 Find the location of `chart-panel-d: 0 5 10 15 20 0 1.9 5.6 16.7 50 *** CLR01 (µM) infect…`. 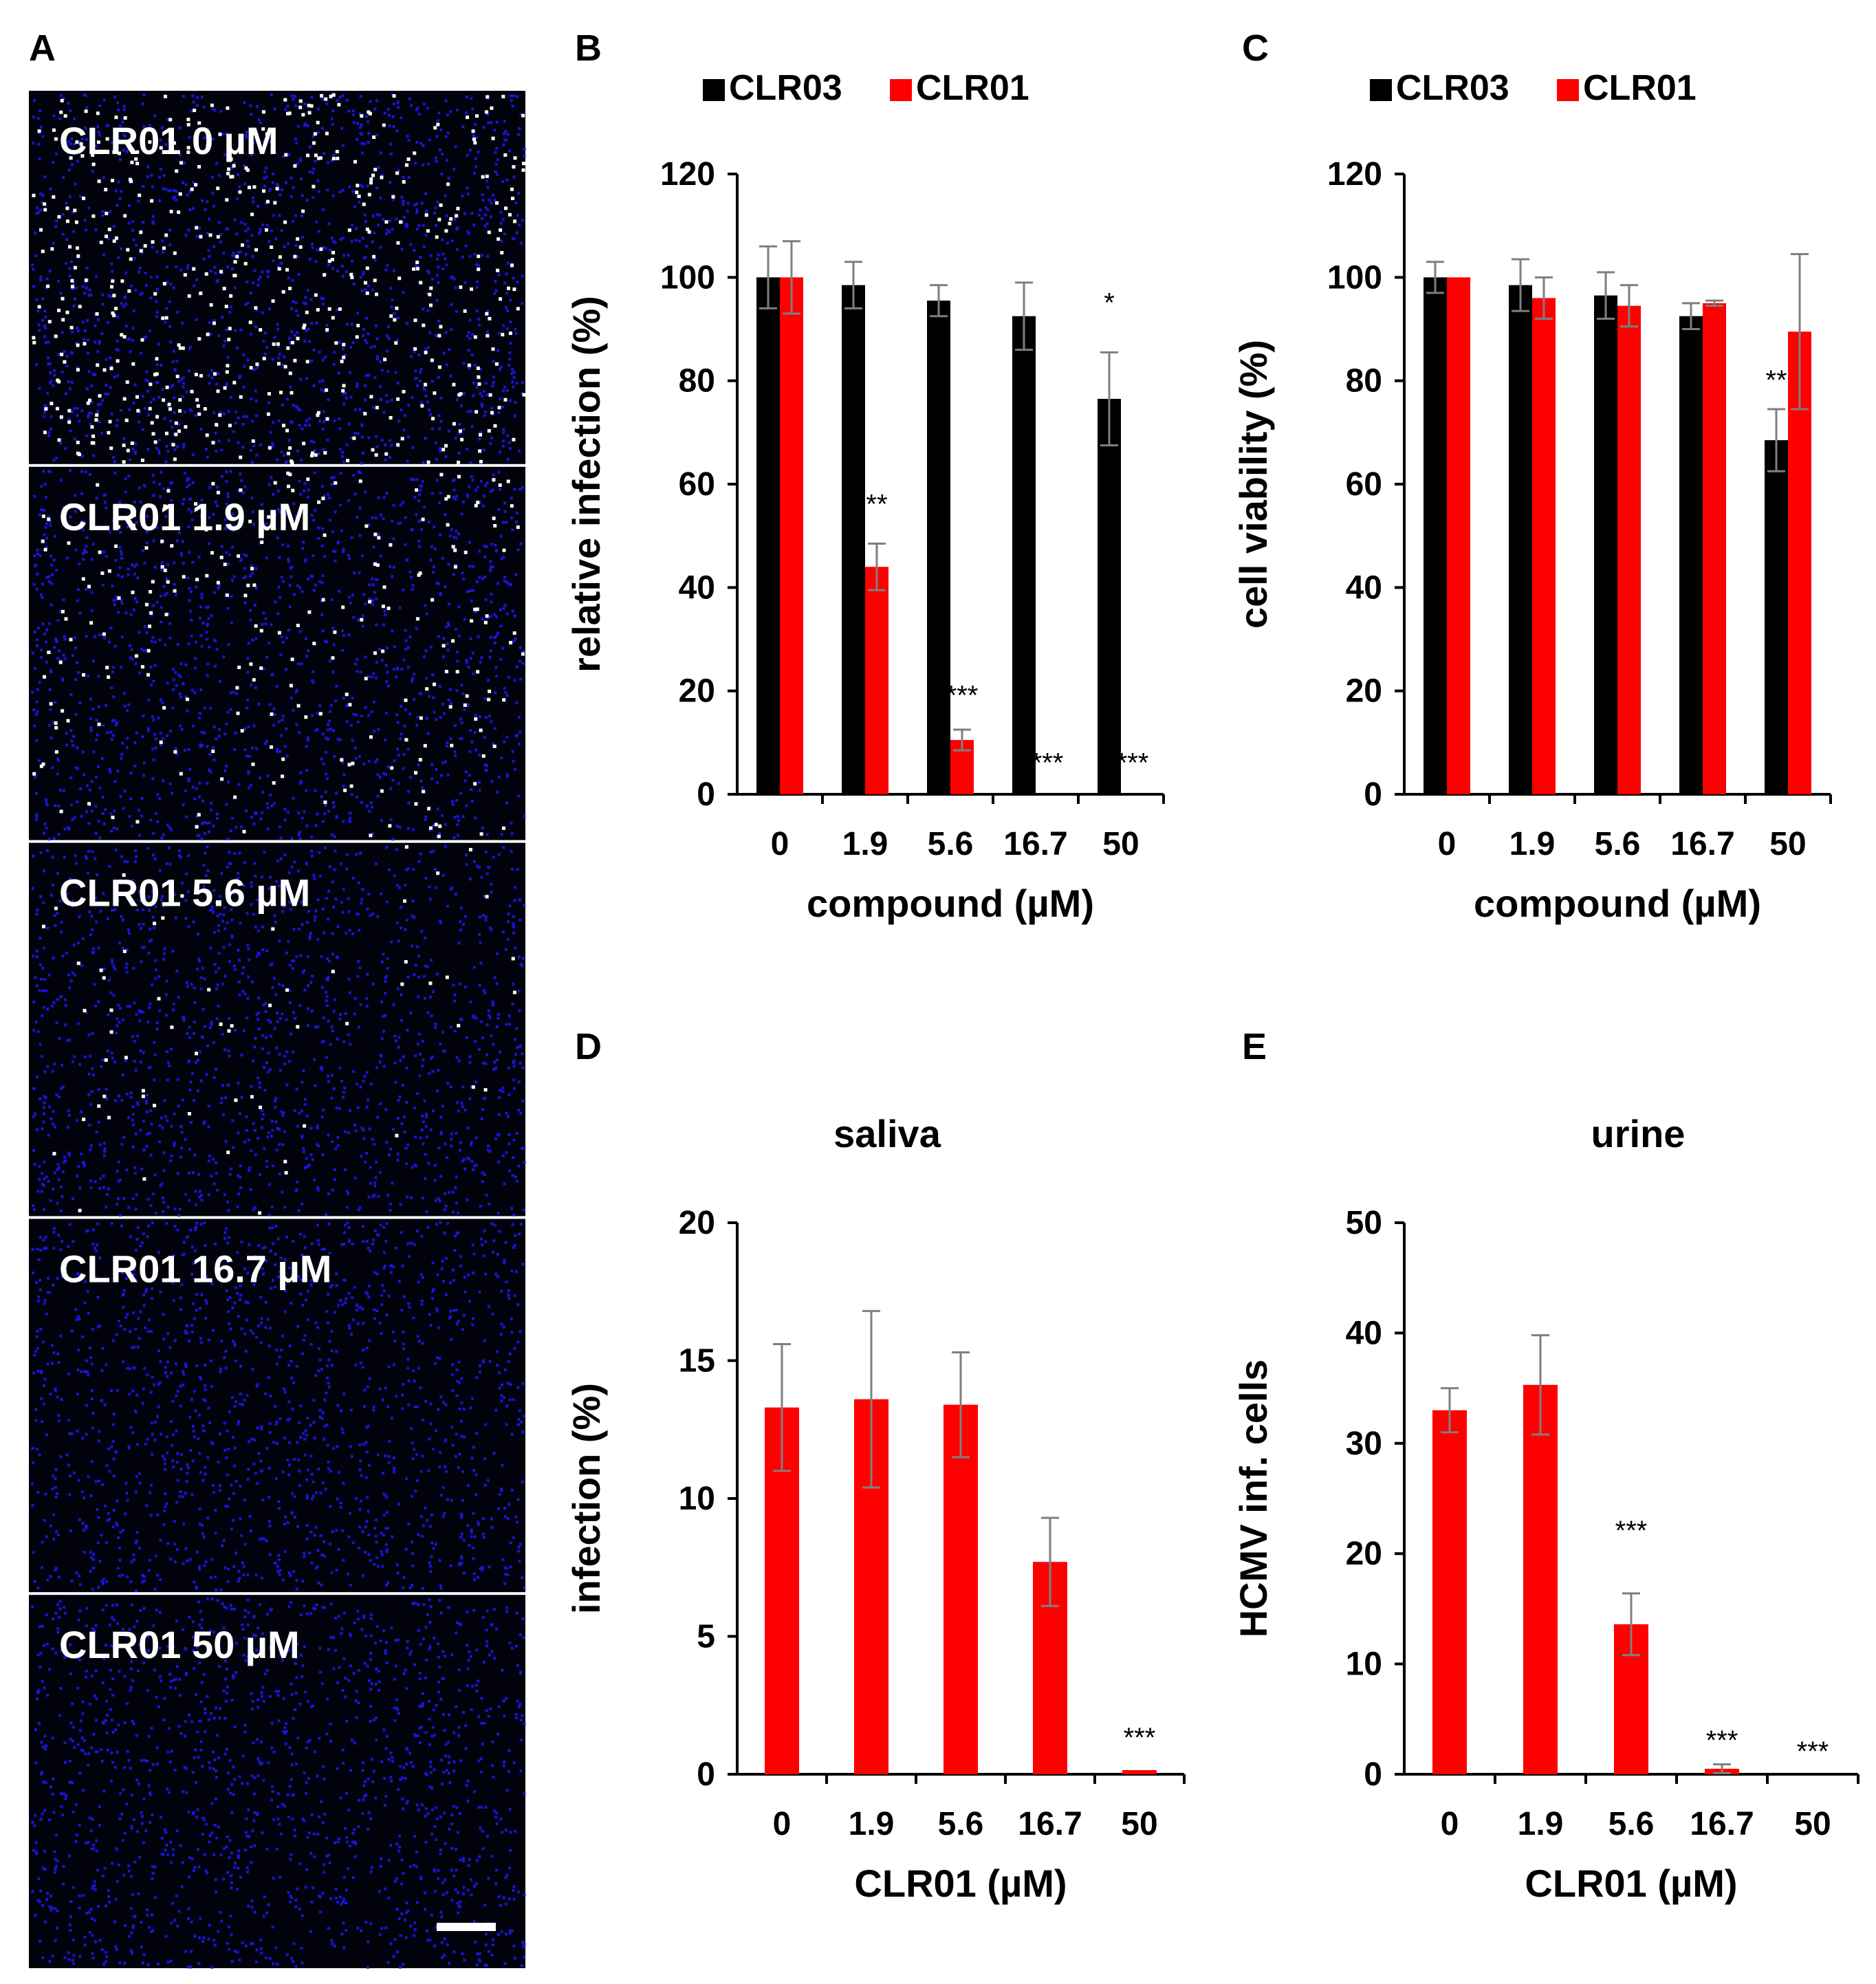

chart-panel-d: 0 5 10 15 20 0 1.9 5.6 16.7 50 *** CLR01 (µM) infect… is located at coordinates (876, 1508).